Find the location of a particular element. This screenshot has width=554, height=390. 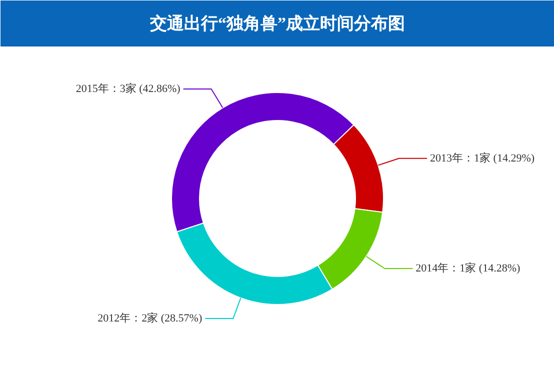

slice-label: 2014年：1家 (14.28%) is located at coordinates (468, 267).